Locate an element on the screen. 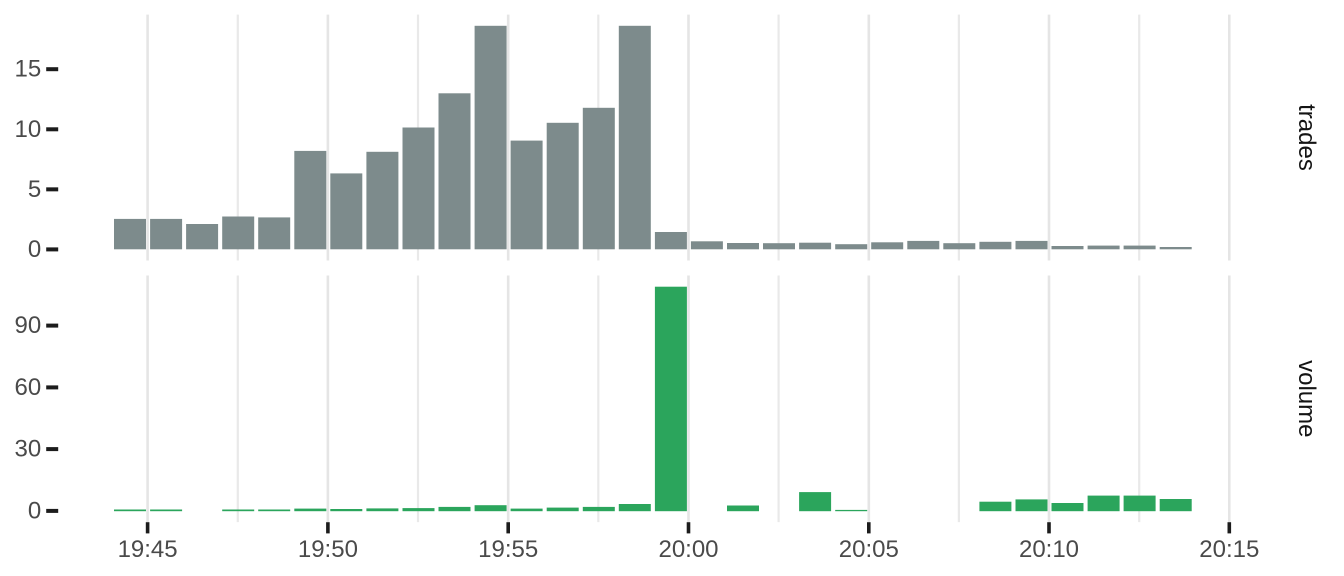  svg-text: volume is located at coordinates (1306, 398).